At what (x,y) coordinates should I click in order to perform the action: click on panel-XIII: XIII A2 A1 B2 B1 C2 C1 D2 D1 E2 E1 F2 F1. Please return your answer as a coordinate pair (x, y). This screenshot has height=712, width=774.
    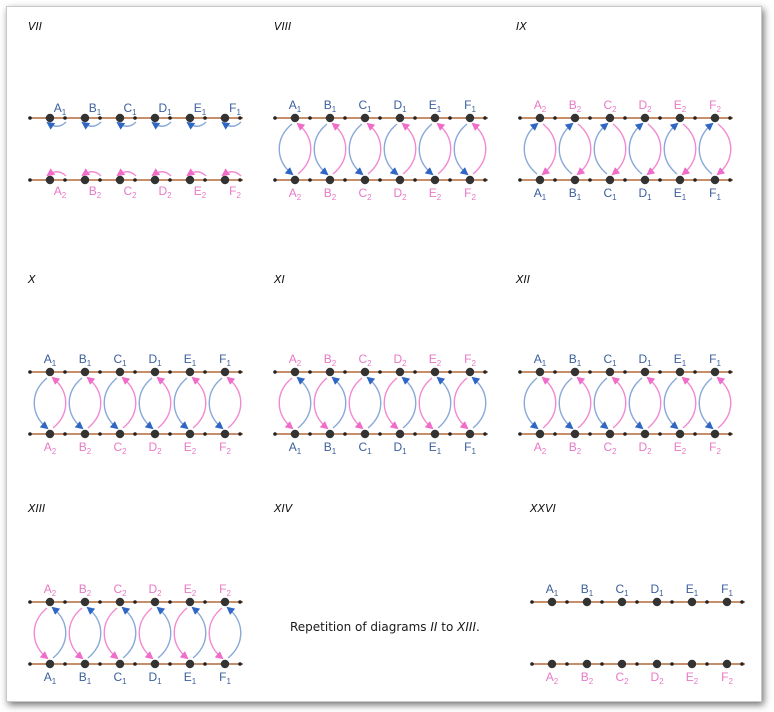
    Looking at the image, I should click on (135, 594).